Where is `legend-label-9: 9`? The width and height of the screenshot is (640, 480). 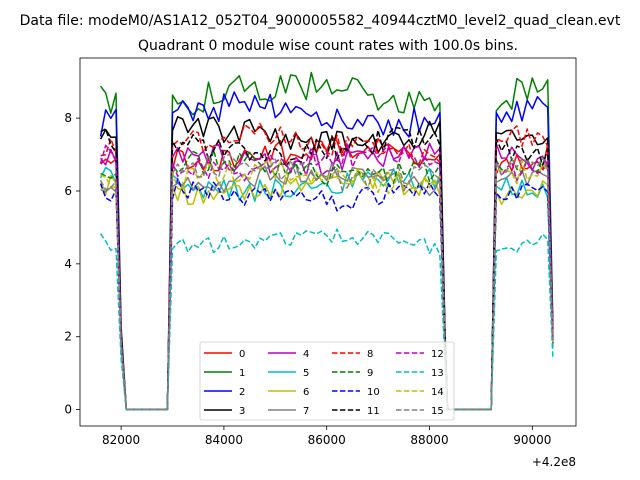
legend-label-9: 9 is located at coordinates (370, 373).